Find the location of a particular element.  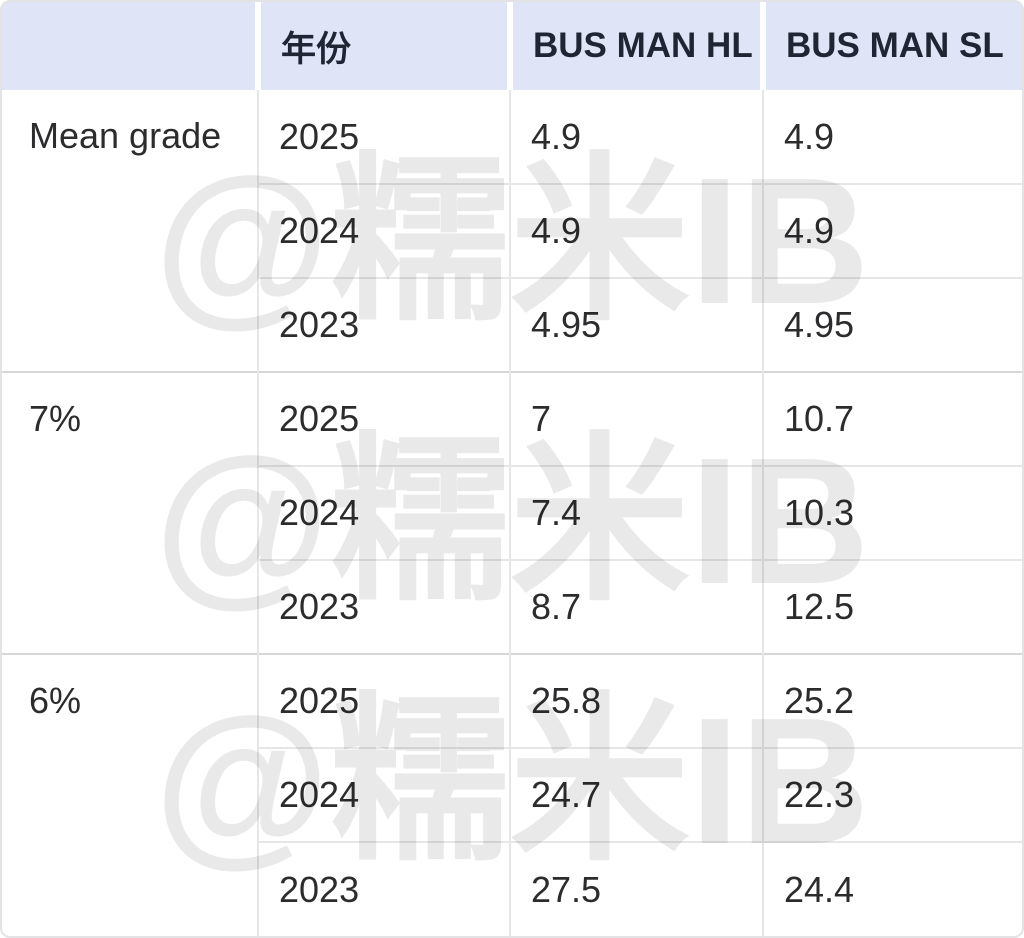

hl-value-cell: 4.95 is located at coordinates (636, 324).